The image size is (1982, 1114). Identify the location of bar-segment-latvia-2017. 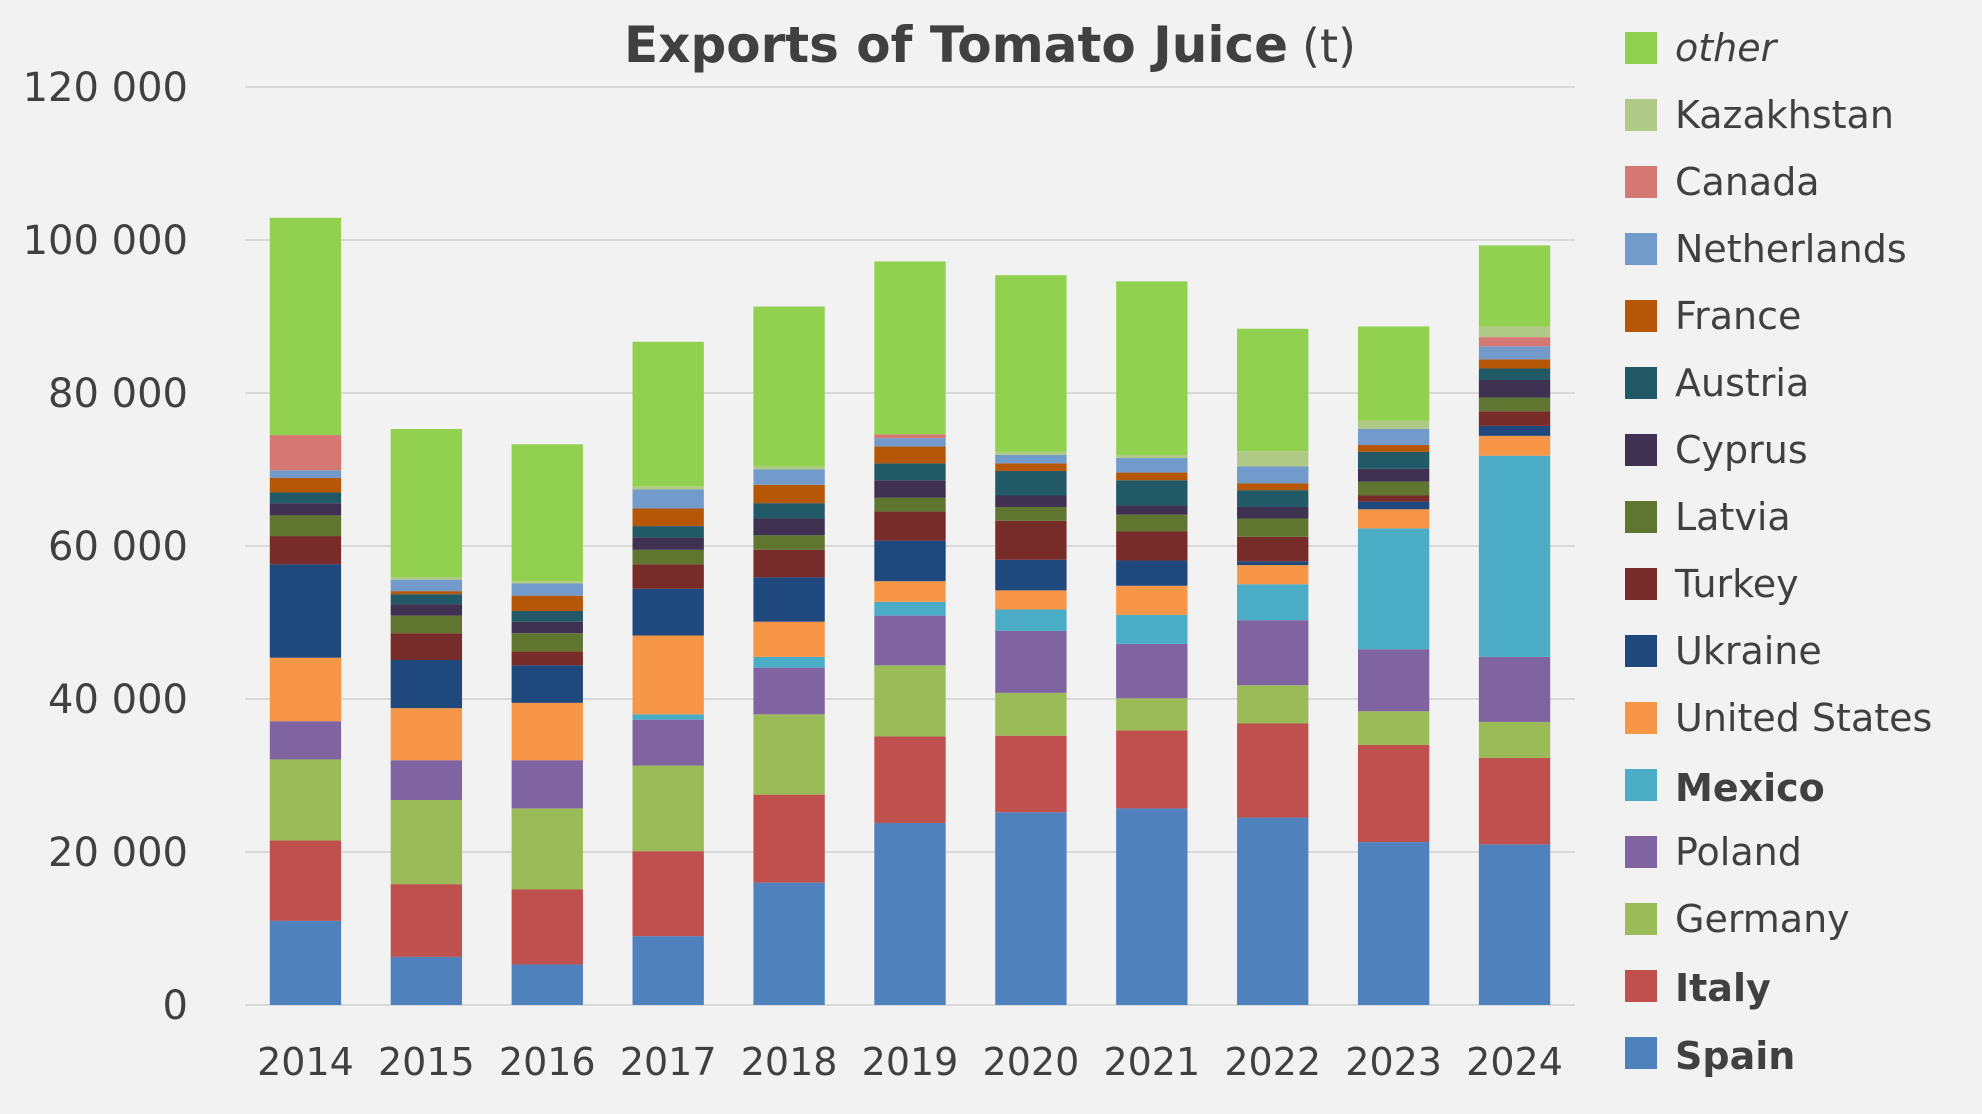
(668, 557).